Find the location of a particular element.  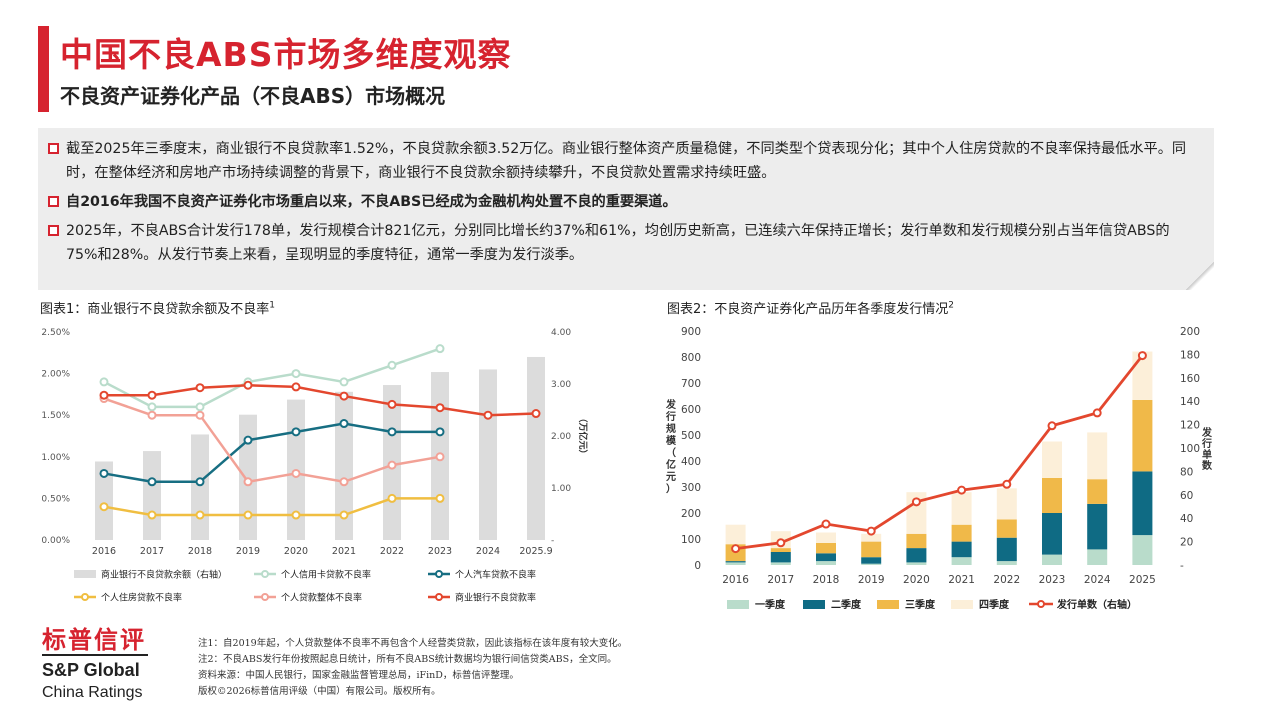

chart1-right-tick: - is located at coordinates (552, 541).